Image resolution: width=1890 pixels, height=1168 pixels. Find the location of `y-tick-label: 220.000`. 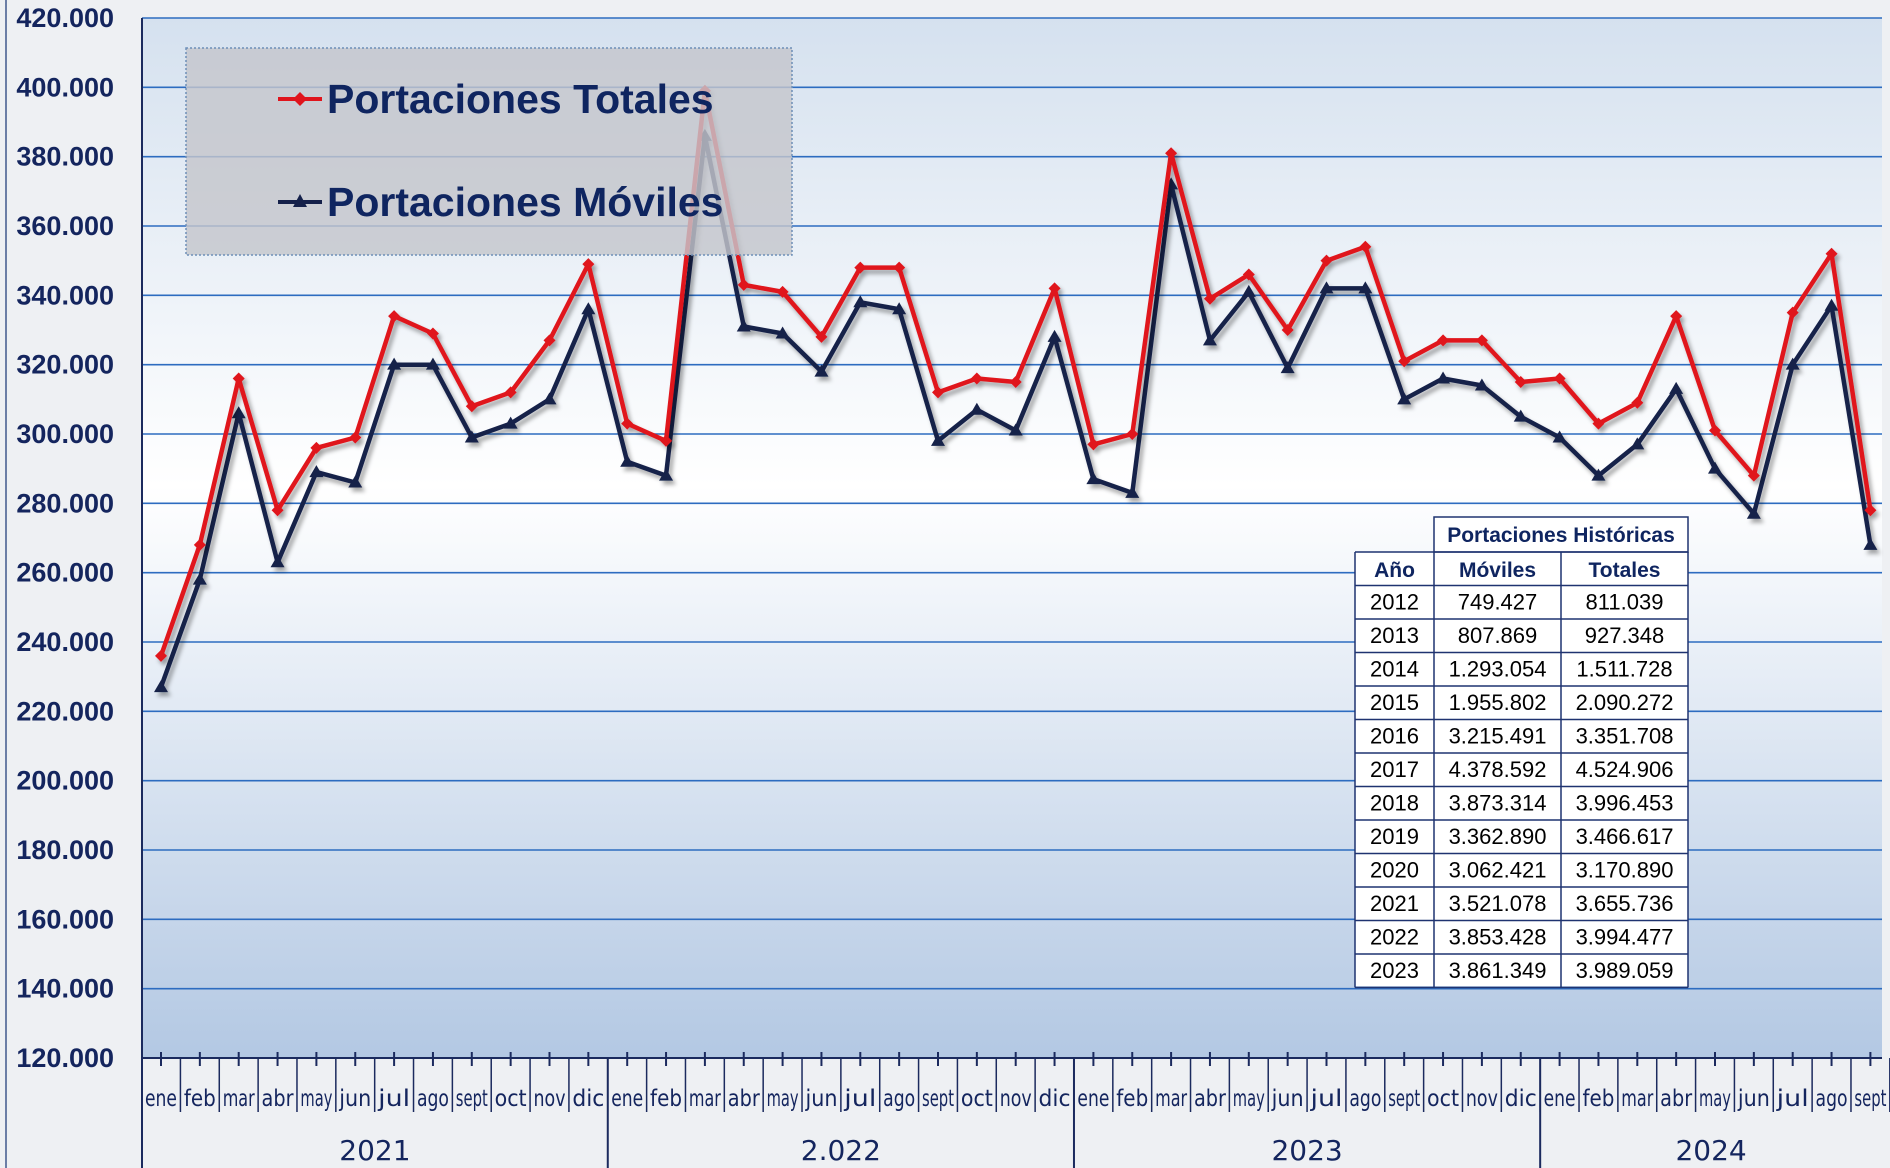

y-tick-label: 220.000 is located at coordinates (65, 711).